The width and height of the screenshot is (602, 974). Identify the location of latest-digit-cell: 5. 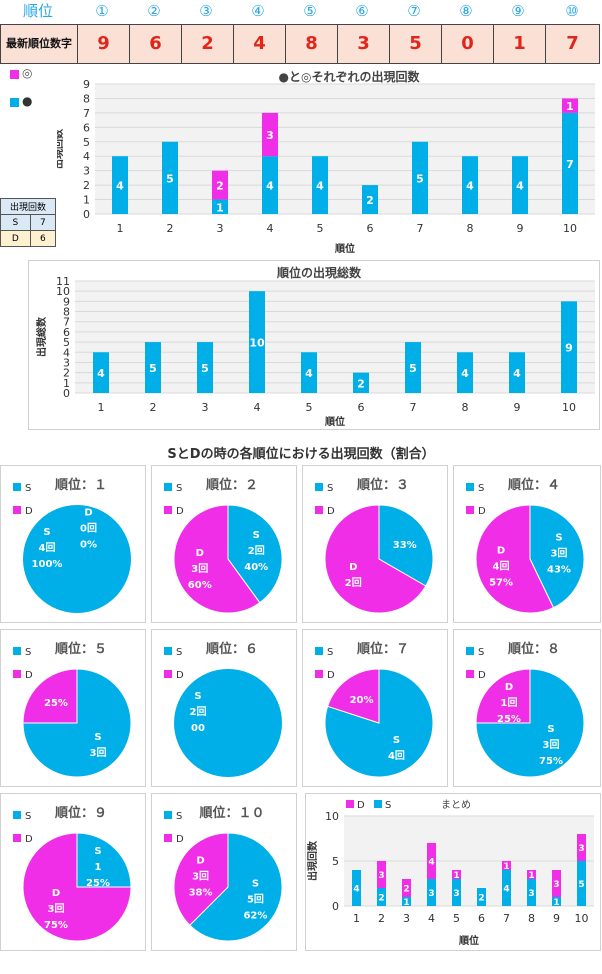
(415, 44).